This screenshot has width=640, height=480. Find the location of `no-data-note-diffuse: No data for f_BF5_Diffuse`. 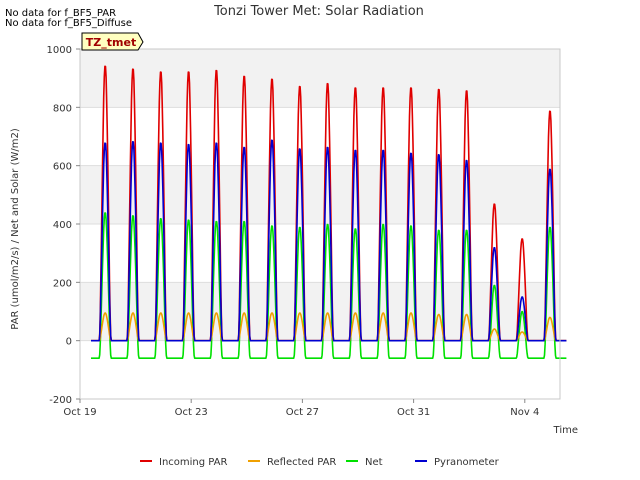

no-data-note-diffuse: No data for f_BF5_Diffuse is located at coordinates (68, 23).